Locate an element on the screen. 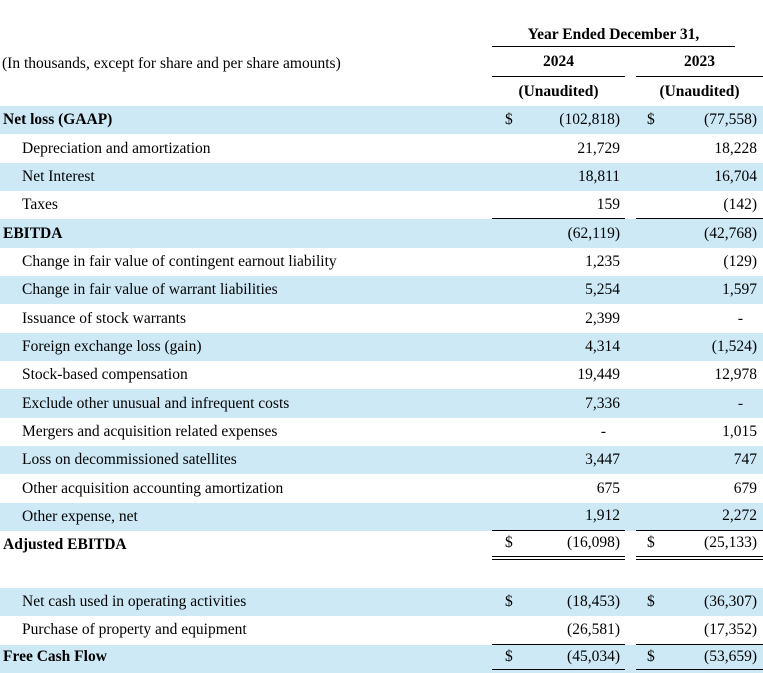  spacer-row is located at coordinates (381, 573).